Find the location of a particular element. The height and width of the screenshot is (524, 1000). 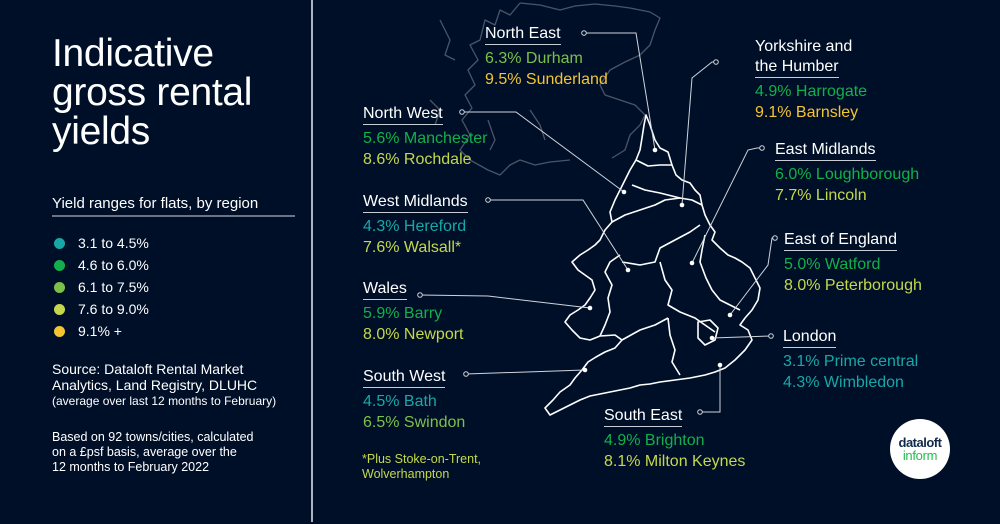

lowest-yield: 5.6% Manchester is located at coordinates (425, 138).